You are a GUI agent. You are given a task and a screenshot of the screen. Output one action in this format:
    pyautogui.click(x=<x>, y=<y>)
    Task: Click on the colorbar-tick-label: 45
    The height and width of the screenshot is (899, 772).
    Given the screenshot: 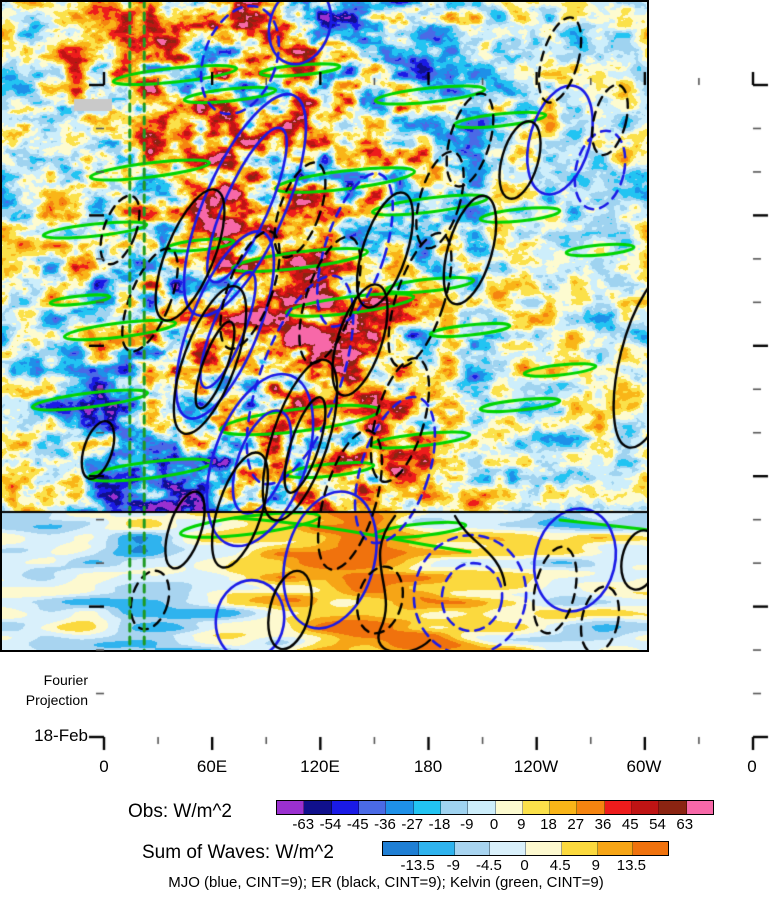 What is the action you would take?
    pyautogui.click(x=630, y=824)
    